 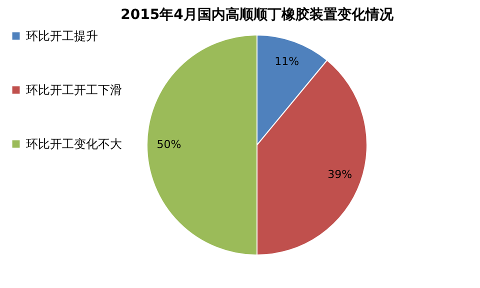 I want to click on legend-label: 环比开工变化不大, so click(x=74, y=144).